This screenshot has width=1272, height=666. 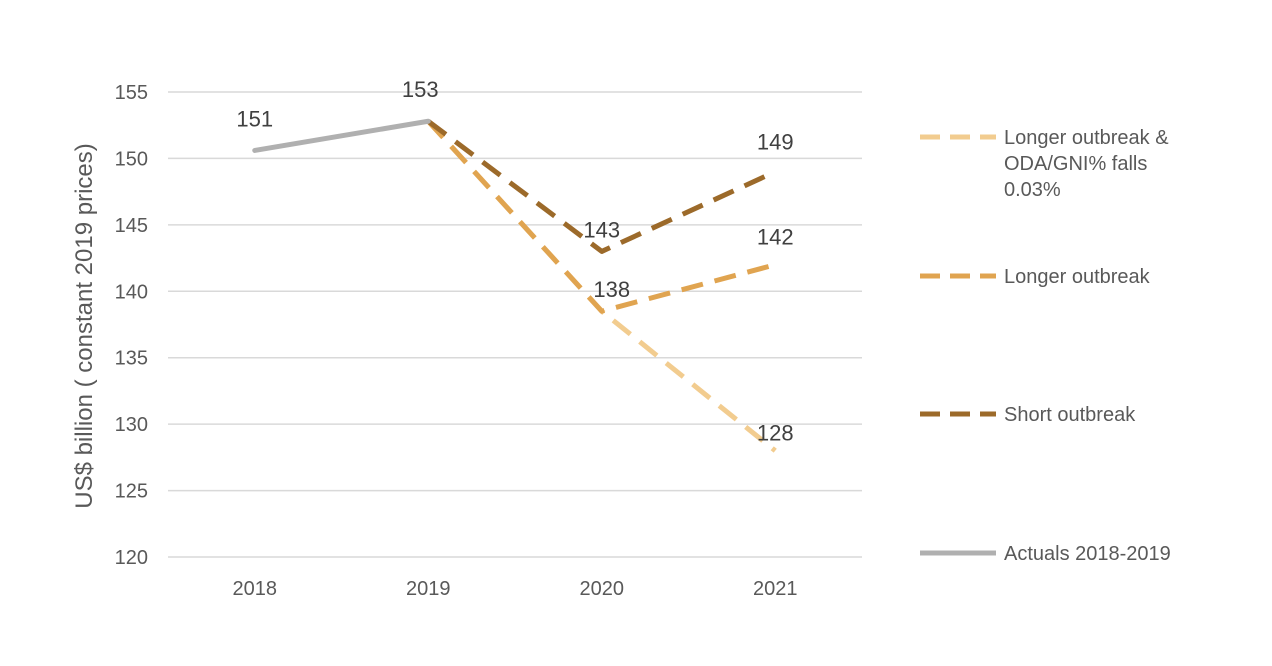 What do you see at coordinates (611, 289) in the screenshot?
I see `data-label: 138` at bounding box center [611, 289].